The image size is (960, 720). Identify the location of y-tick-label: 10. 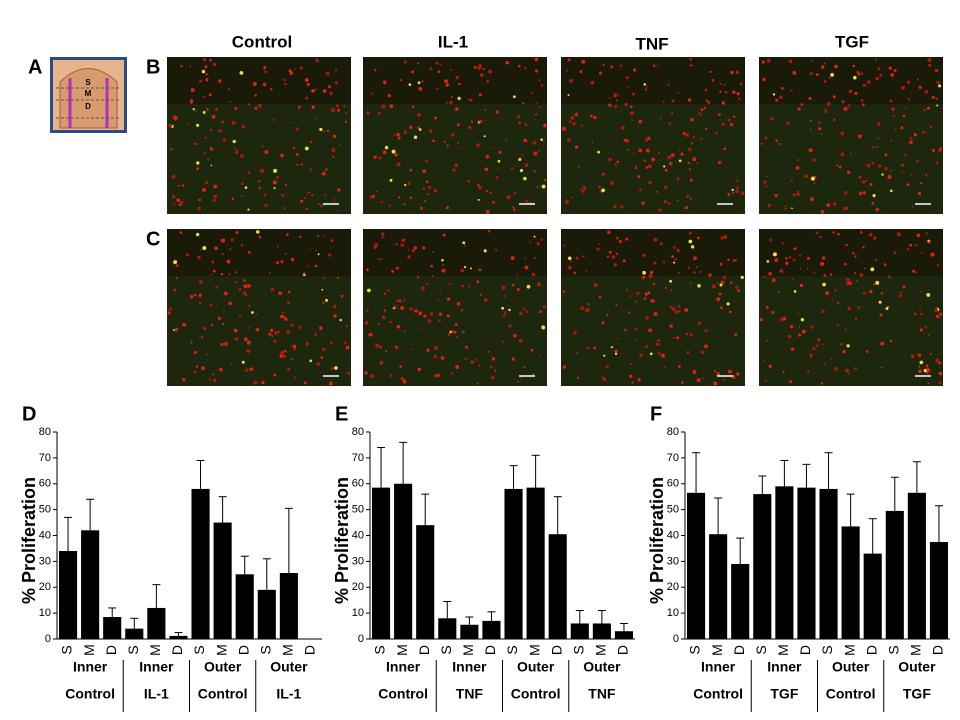
(45, 613).